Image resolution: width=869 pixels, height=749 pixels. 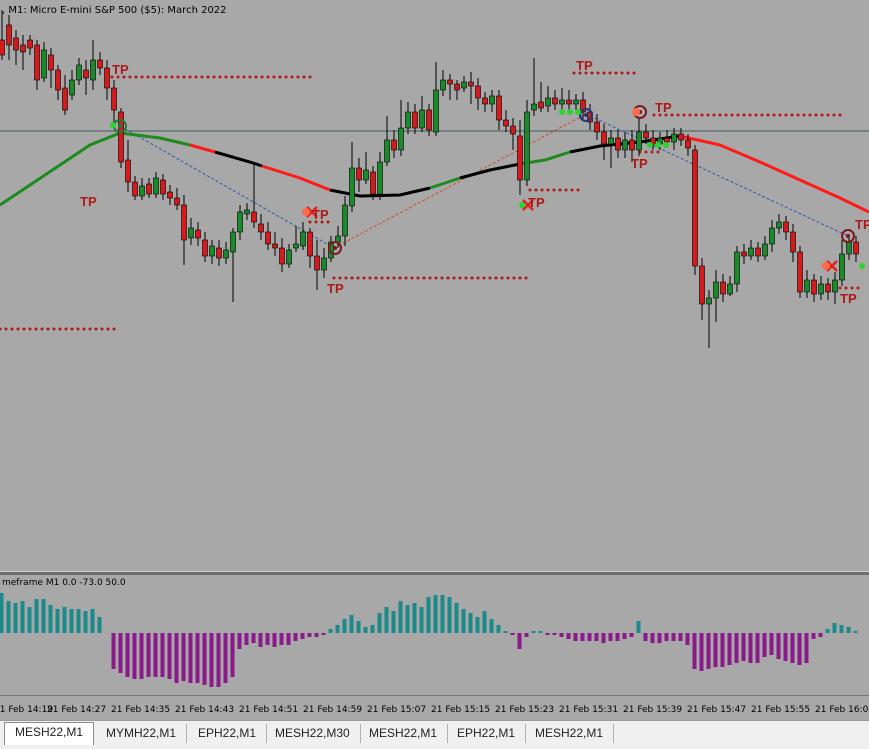 What do you see at coordinates (528, 205) in the screenshot?
I see `exit-x-marker` at bounding box center [528, 205].